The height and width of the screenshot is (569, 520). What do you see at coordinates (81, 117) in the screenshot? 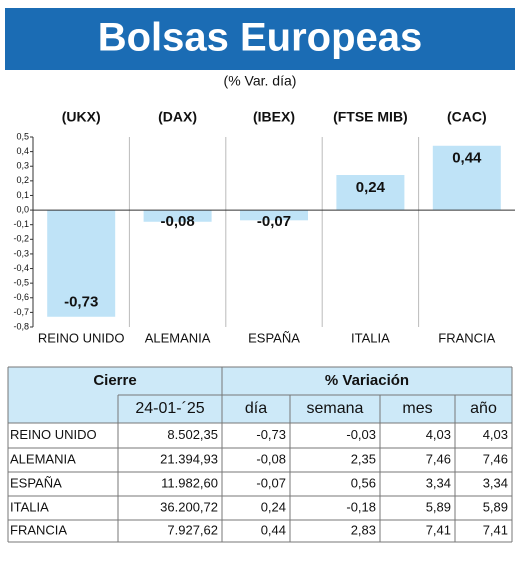
I see `index-label: (UKX)` at bounding box center [81, 117].